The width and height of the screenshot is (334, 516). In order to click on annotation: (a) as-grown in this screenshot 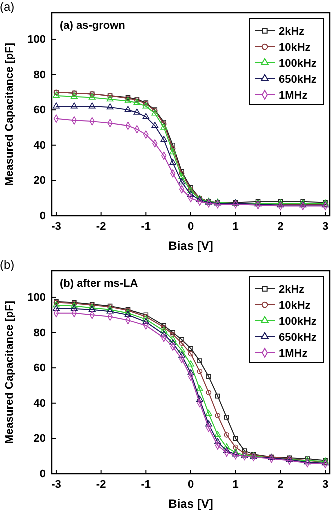, I will do `click(93, 26)`.